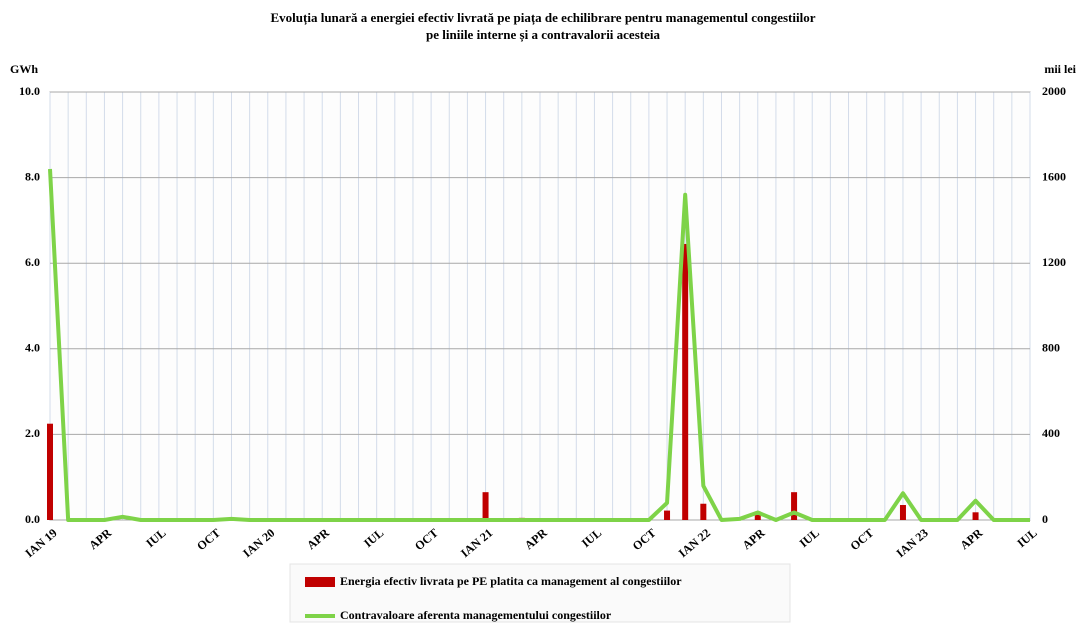 The image size is (1086, 628). I want to click on y2-tick-label: 400, so click(1051, 433).